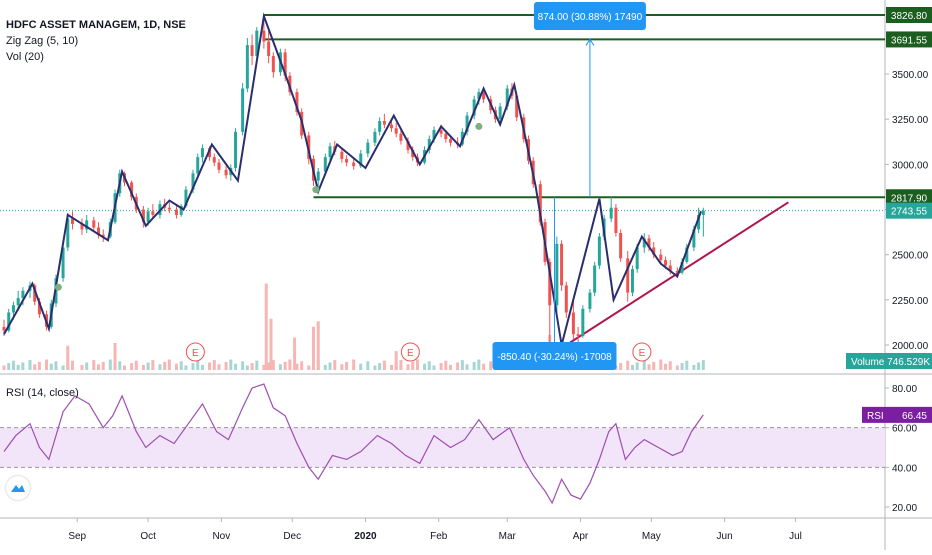 The image size is (932, 555). Describe the element at coordinates (96, 25) in the screenshot. I see `symbol-title: HDFC ASSET MANAGEM, 1D, NSE` at that location.